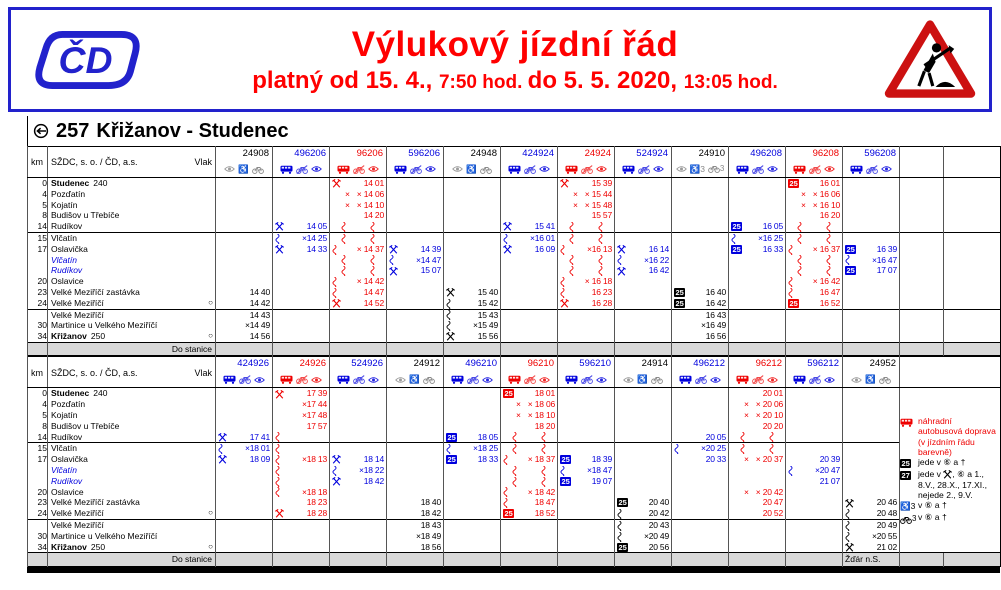 Image resolution: width=1001 pixels, height=590 pixels. Describe the element at coordinates (257, 169) in the screenshot. I see `bike-icon` at that location.